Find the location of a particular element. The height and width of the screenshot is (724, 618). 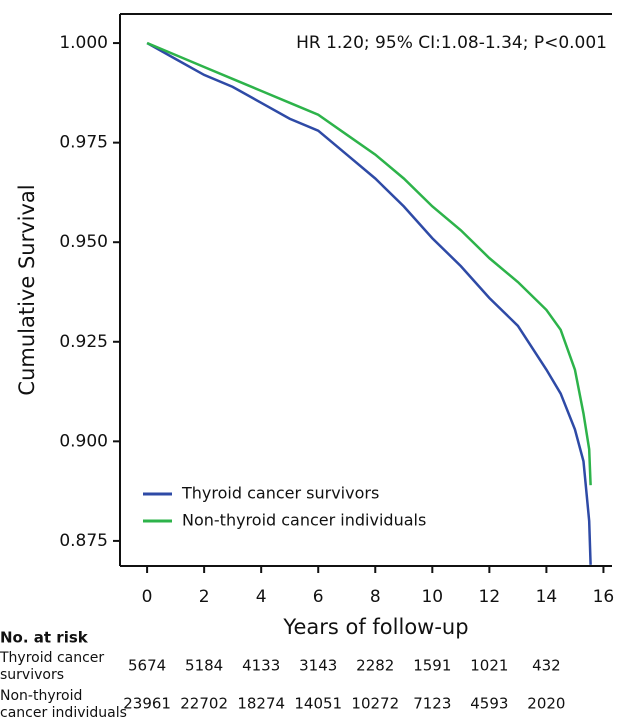

annotation: HR 1.20; 95% CI:1.08-1.34; P<0.001 is located at coordinates (451, 43).